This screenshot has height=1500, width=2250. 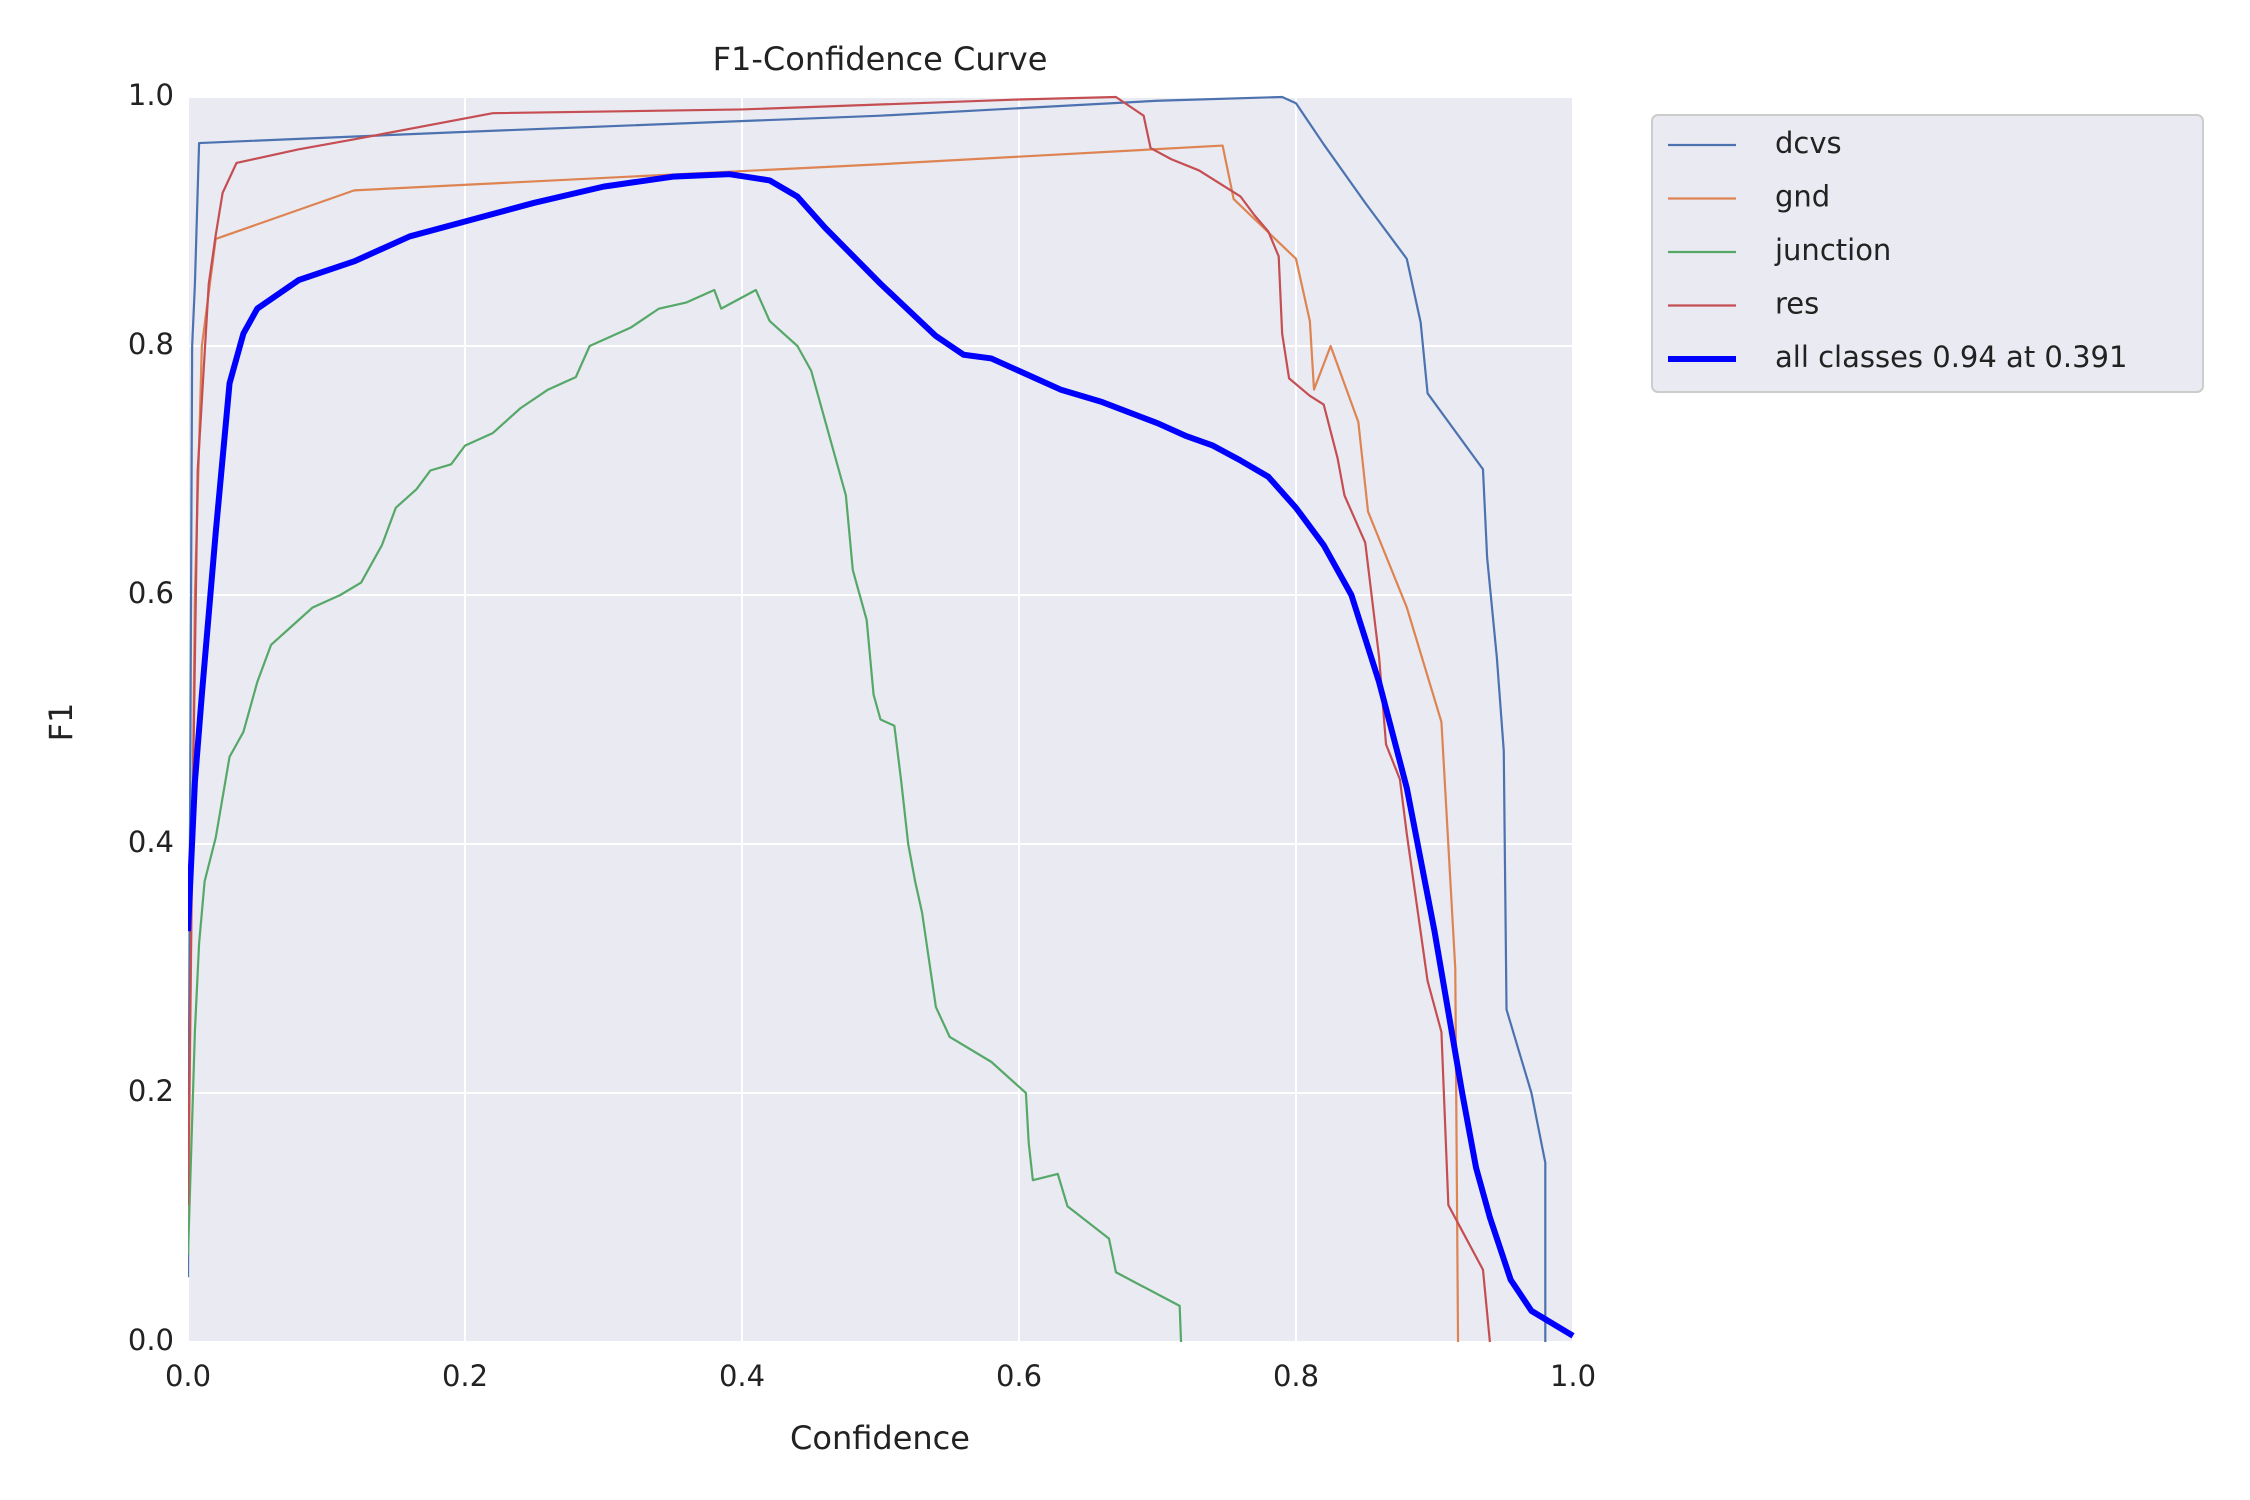 What do you see at coordinates (1573, 1376) in the screenshot?
I see `x-tick-label: 1.0` at bounding box center [1573, 1376].